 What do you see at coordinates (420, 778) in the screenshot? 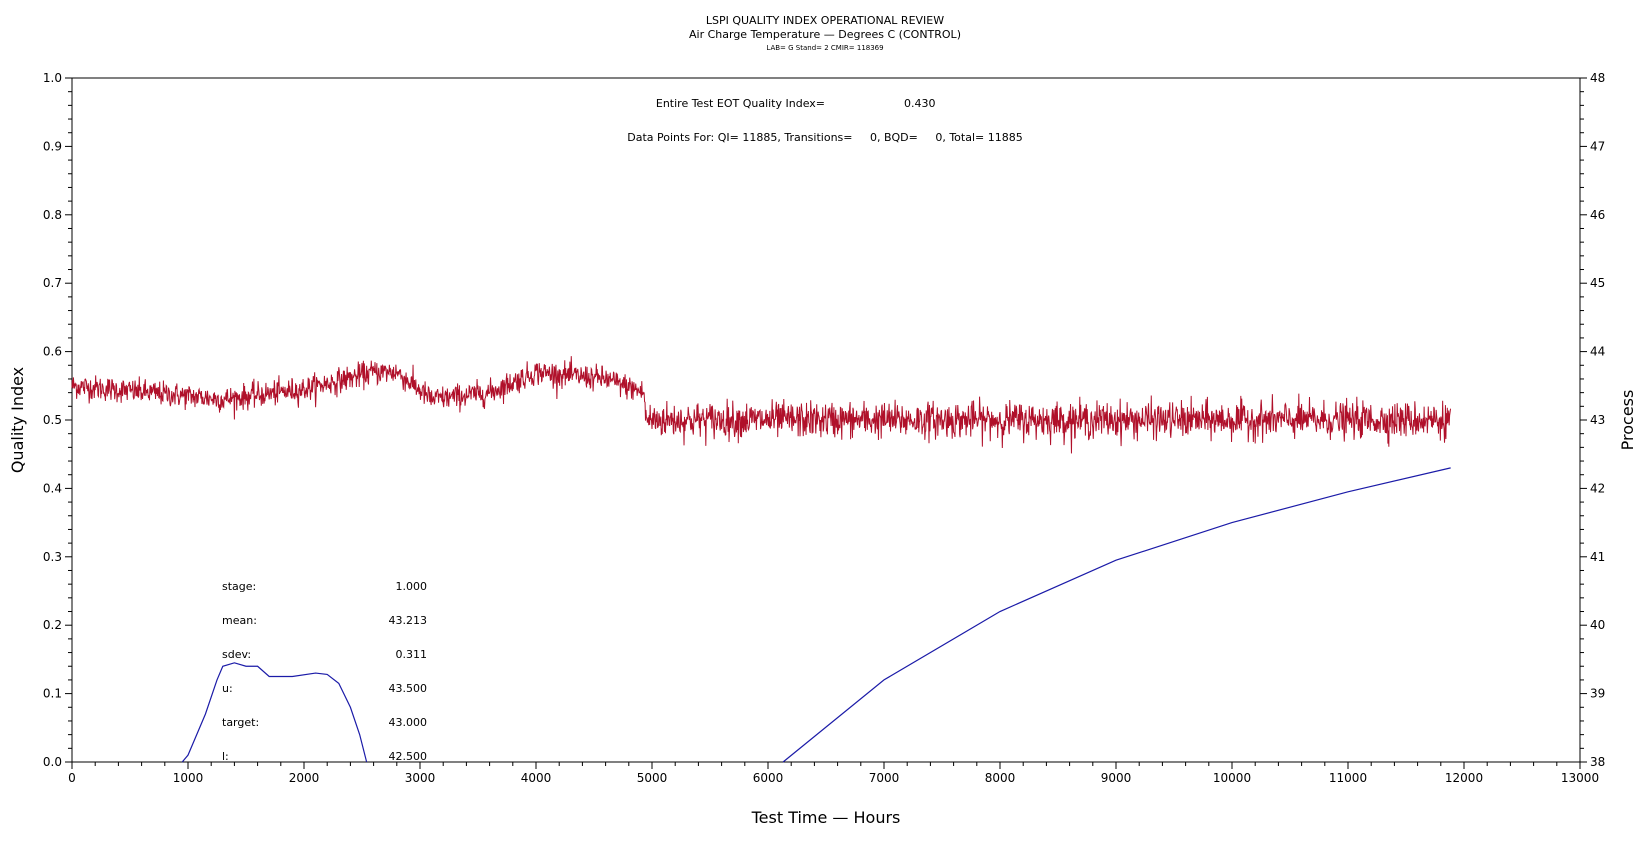
I see `x-tick-label: 3000` at bounding box center [420, 778].